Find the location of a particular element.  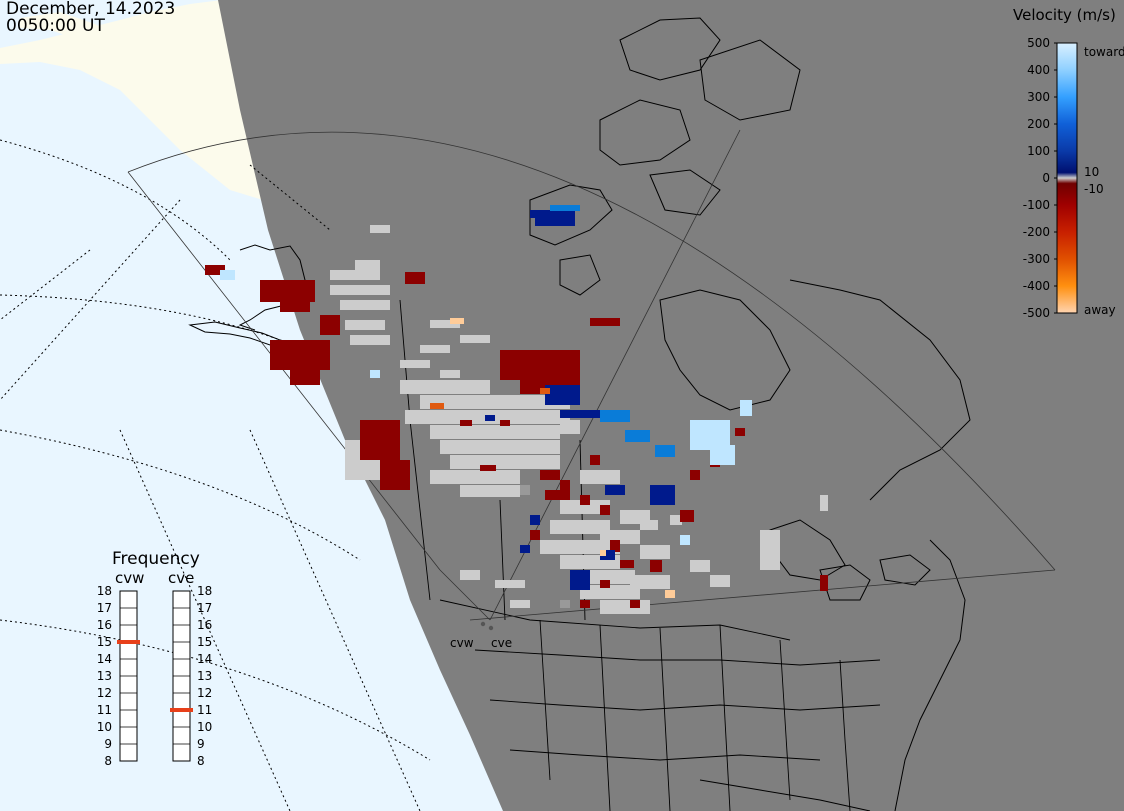

velocity-tick-label: 500 is located at coordinates (1038, 43).